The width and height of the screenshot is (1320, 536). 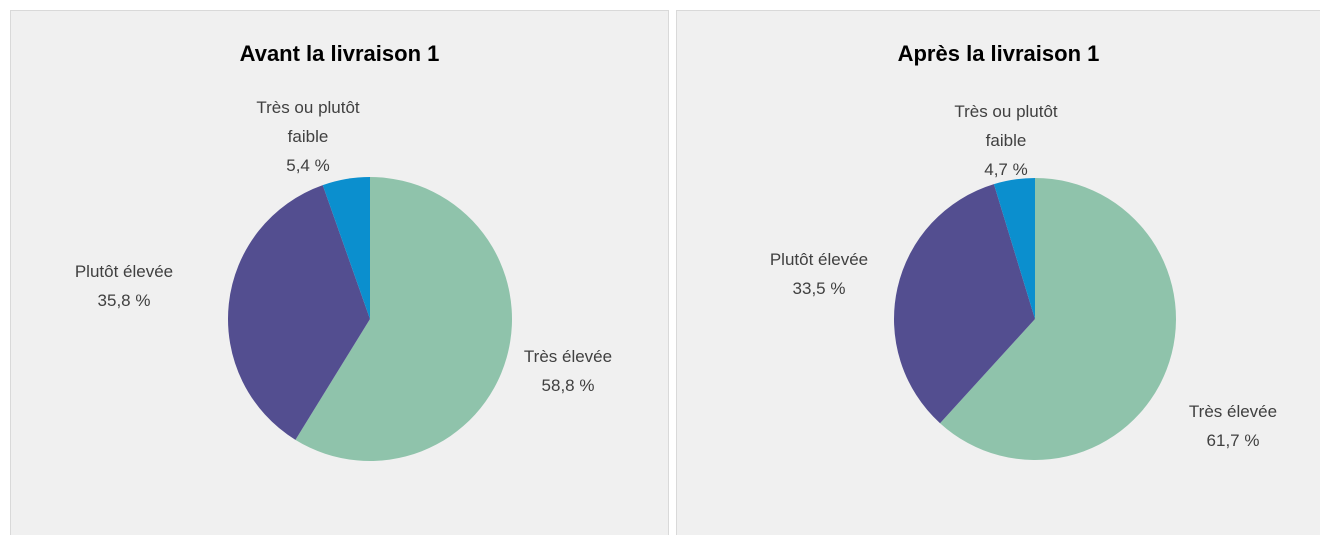 I want to click on value-label: 58,8 %, so click(x=568, y=385).